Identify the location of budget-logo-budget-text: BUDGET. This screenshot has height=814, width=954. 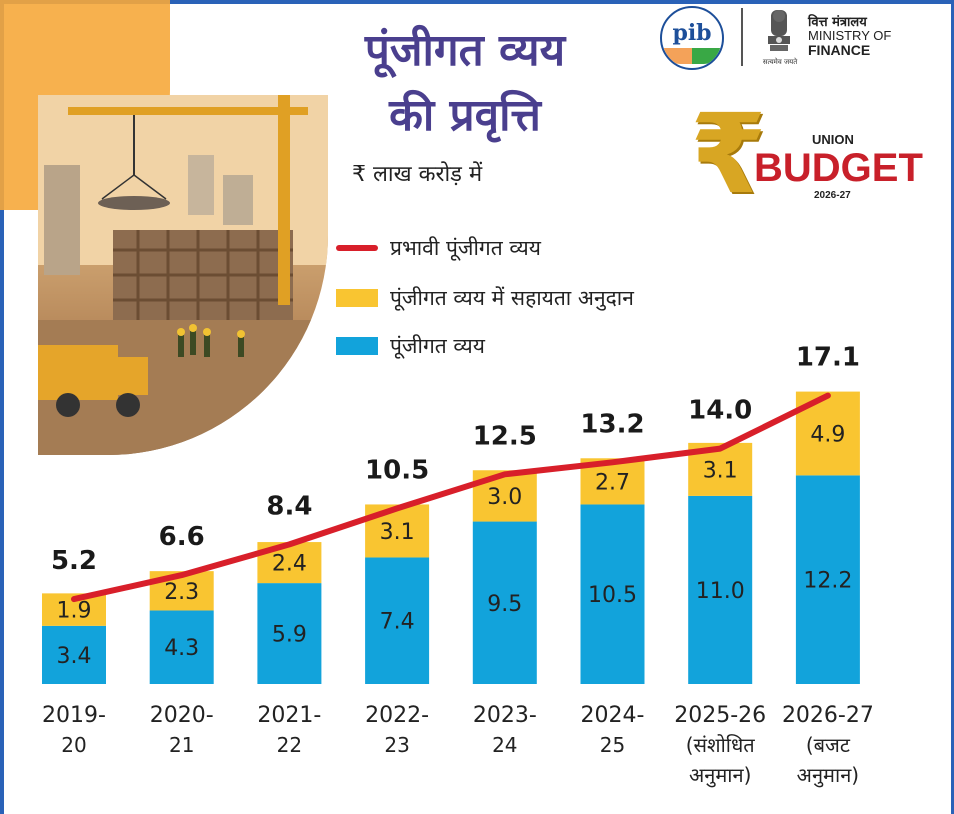
(838, 168).